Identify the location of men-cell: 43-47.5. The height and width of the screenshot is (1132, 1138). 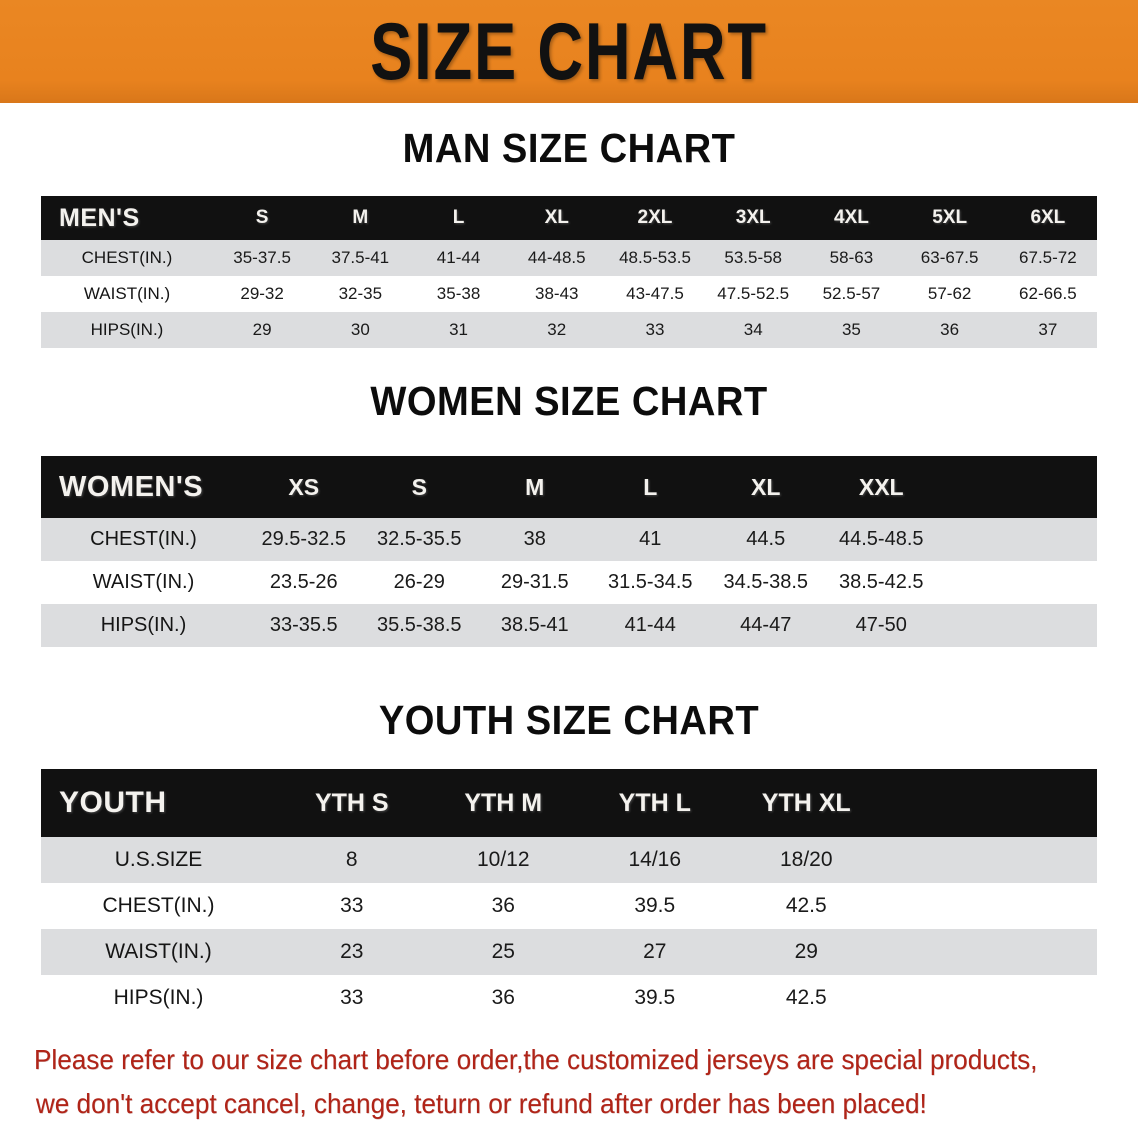
(655, 293).